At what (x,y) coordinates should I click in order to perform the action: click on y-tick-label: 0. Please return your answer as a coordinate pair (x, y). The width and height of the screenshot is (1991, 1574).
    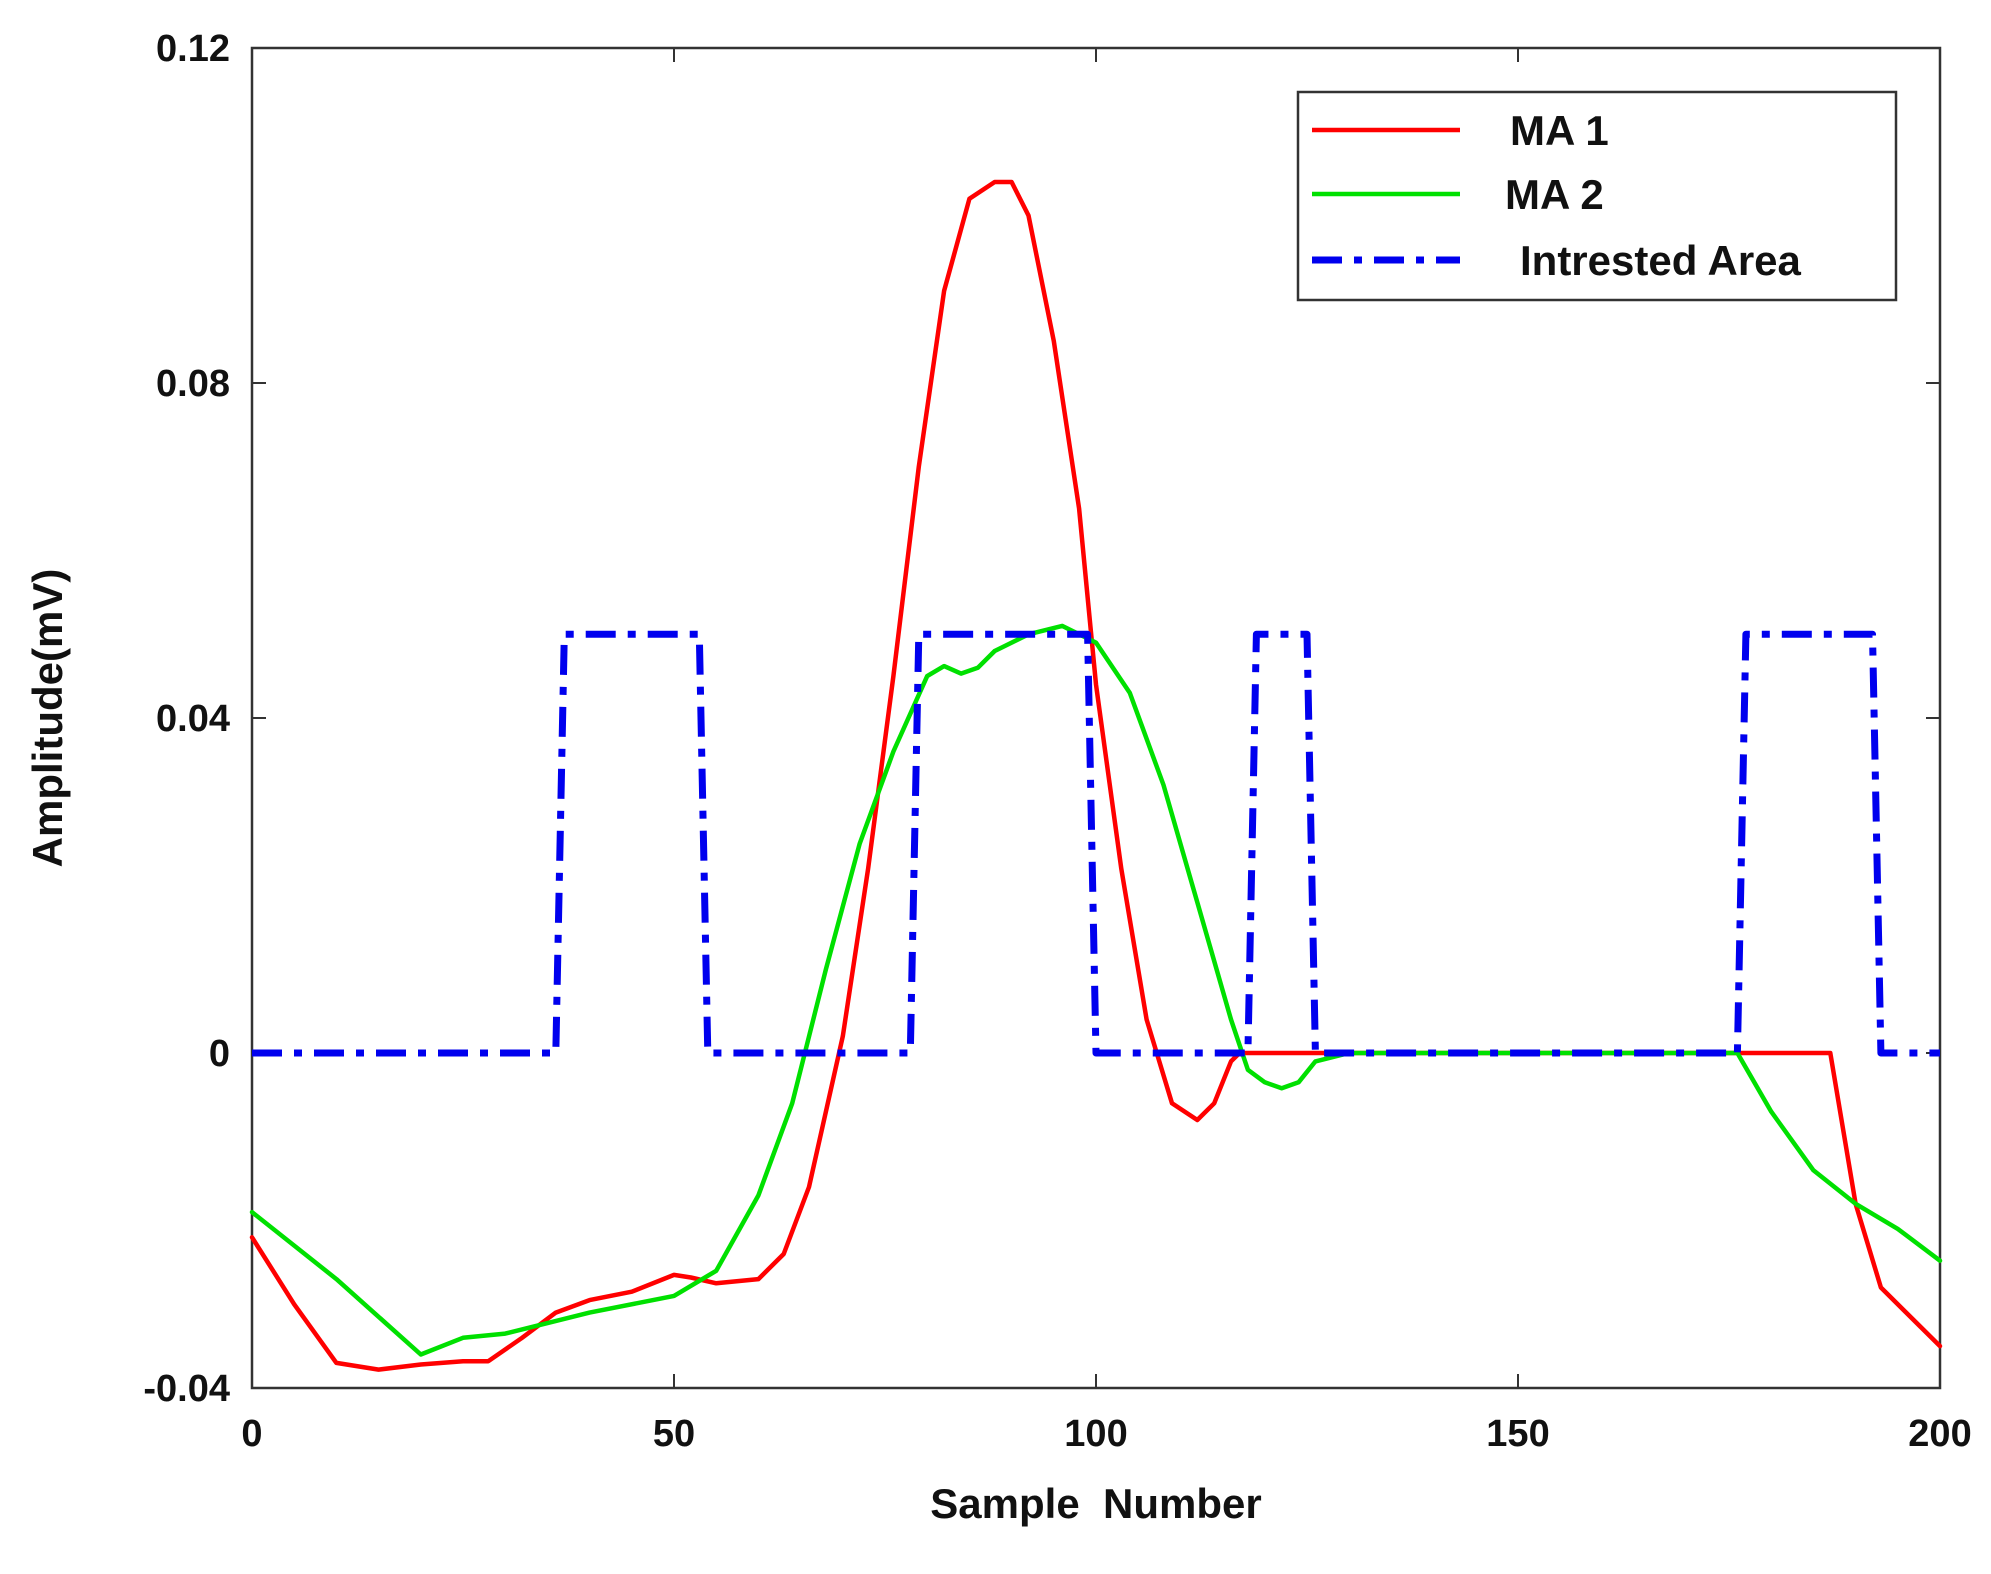
    Looking at the image, I should click on (219, 1054).